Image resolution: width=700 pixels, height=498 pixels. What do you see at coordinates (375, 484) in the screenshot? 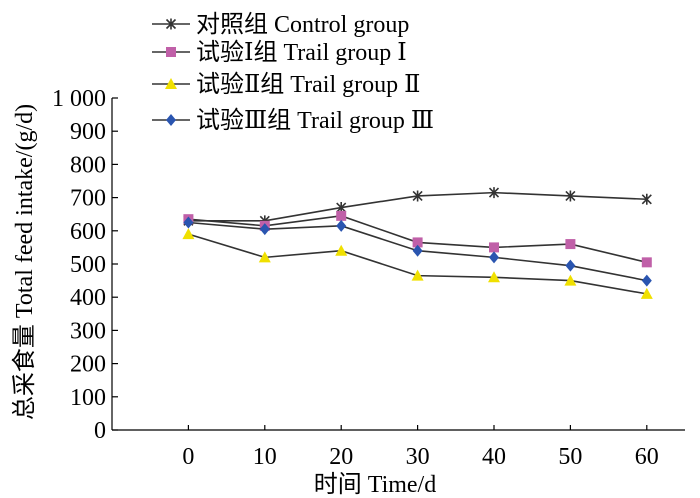
I see `x-axis-title: 时间 Time/d` at bounding box center [375, 484].